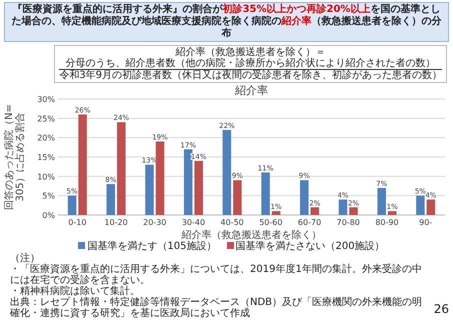 This screenshot has height=320, width=453. I want to click on x-tick-label: 60-70, so click(310, 222).